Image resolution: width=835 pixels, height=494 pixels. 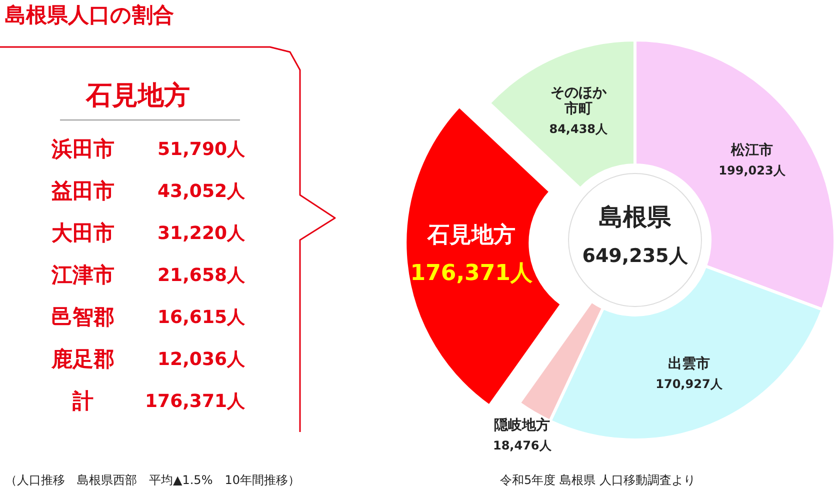 I want to click on text: 51,790人, so click(x=202, y=149).